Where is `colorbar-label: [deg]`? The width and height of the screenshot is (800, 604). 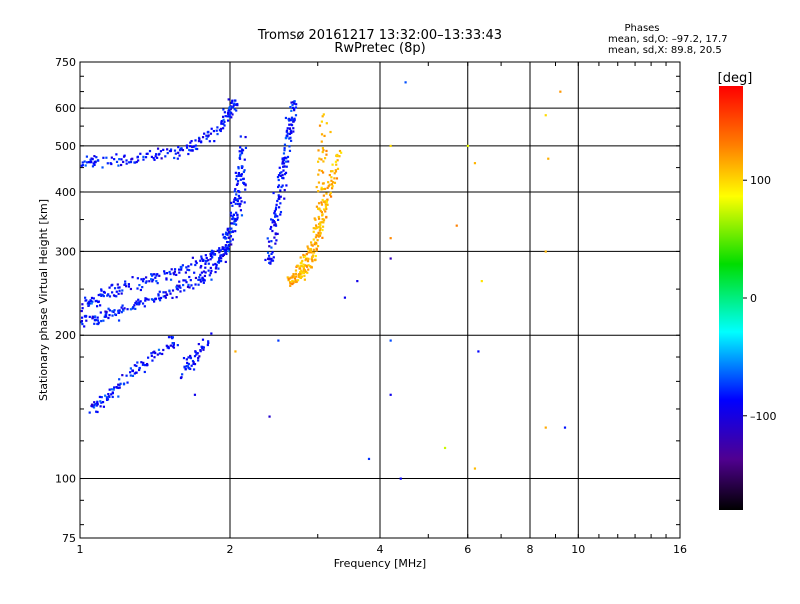
colorbar-label: [deg] is located at coordinates (735, 78).